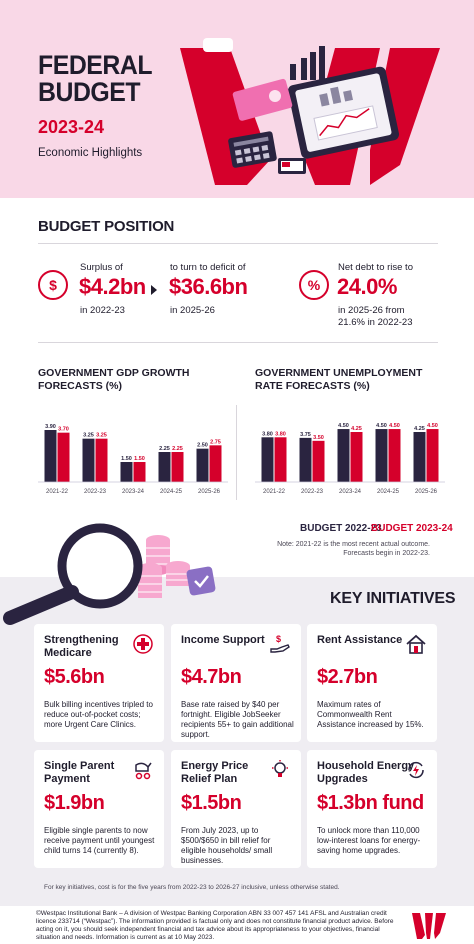 The width and height of the screenshot is (474, 944). Describe the element at coordinates (339, 373) in the screenshot. I see `unemp-title-line-1: GOVERNMENT UNEMPLOYMENT` at that location.